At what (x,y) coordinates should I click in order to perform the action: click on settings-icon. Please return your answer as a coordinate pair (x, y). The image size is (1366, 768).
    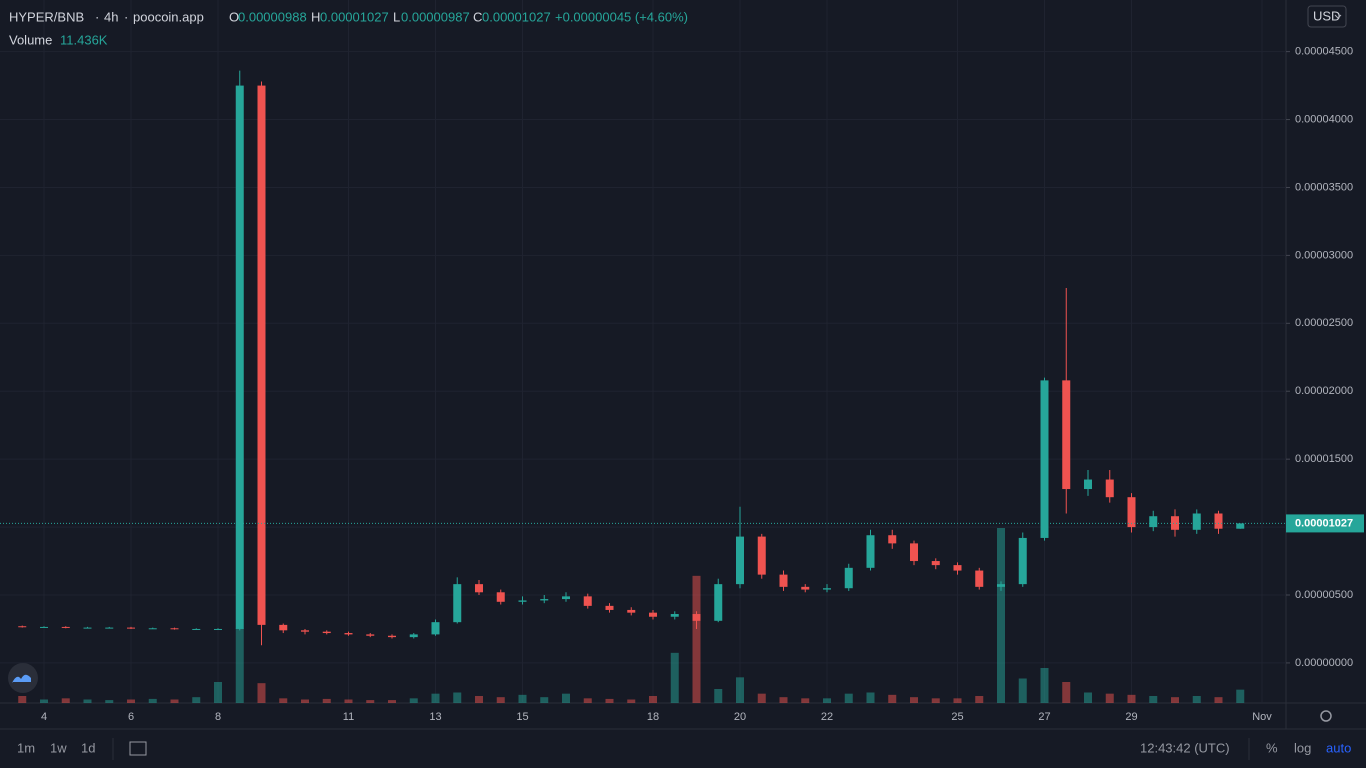
    Looking at the image, I should click on (1326, 716).